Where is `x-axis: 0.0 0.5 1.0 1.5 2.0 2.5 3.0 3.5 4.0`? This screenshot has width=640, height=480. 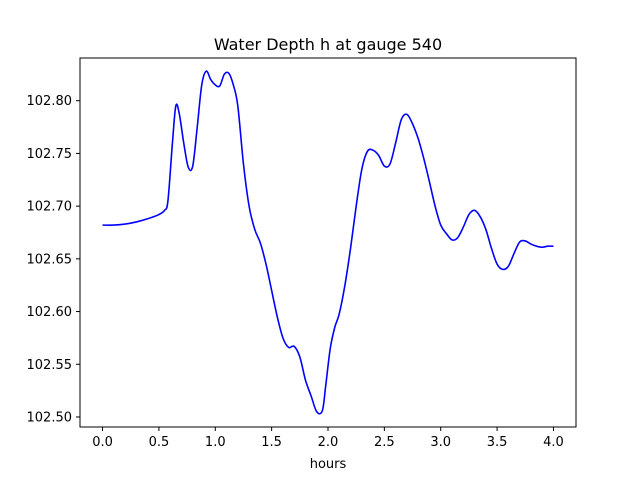 x-axis: 0.0 0.5 1.0 1.5 2.0 2.5 3.0 3.5 4.0 is located at coordinates (328, 438).